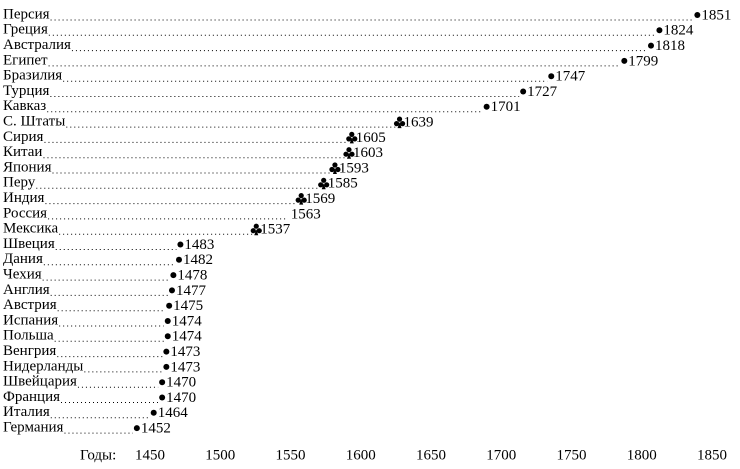 The height and width of the screenshot is (469, 740). What do you see at coordinates (506, 107) in the screenshot?
I see `value-label: 1701` at bounding box center [506, 107].